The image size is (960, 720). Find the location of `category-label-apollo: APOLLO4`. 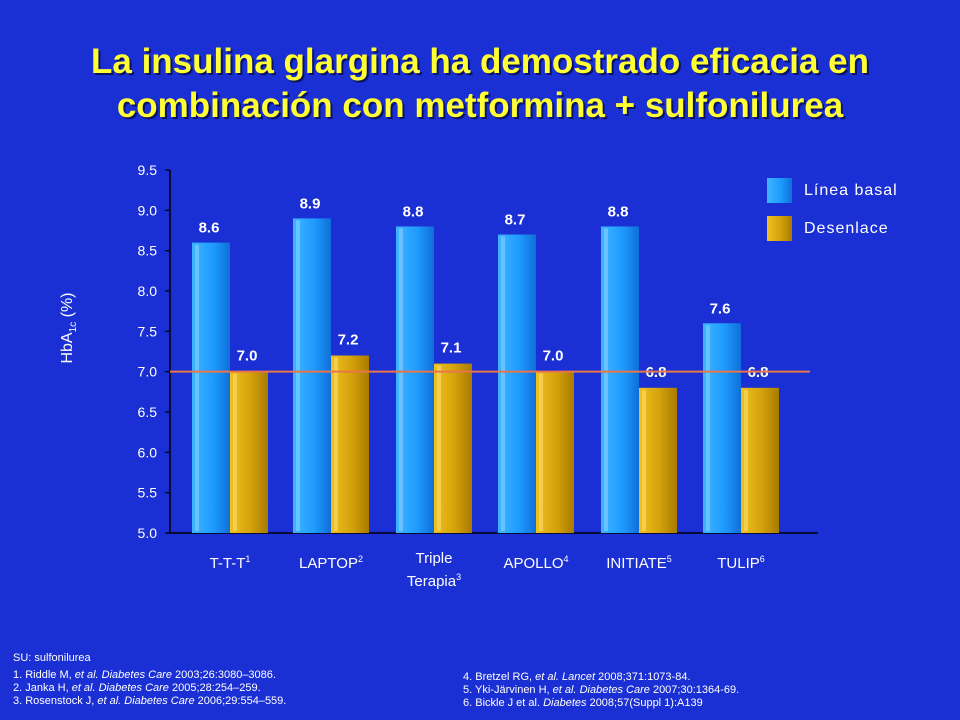

category-label-apollo: APOLLO4 is located at coordinates (536, 563).